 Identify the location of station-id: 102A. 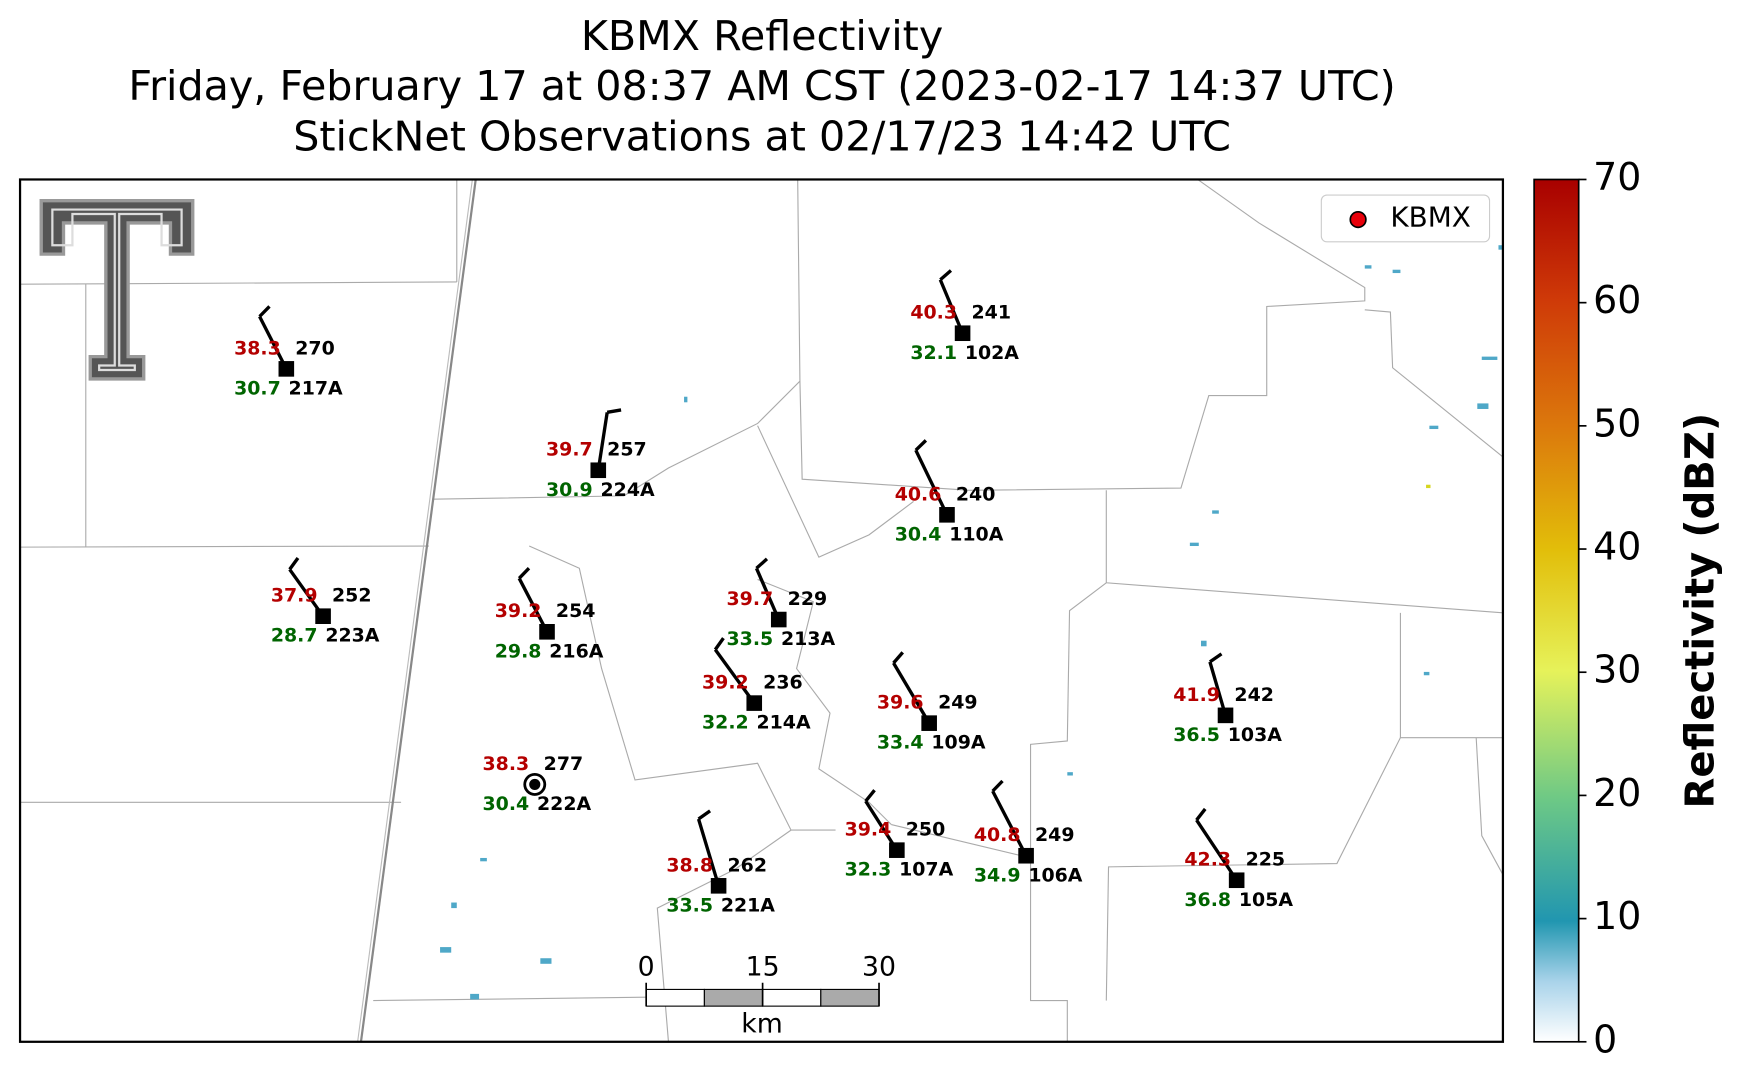
(992, 353).